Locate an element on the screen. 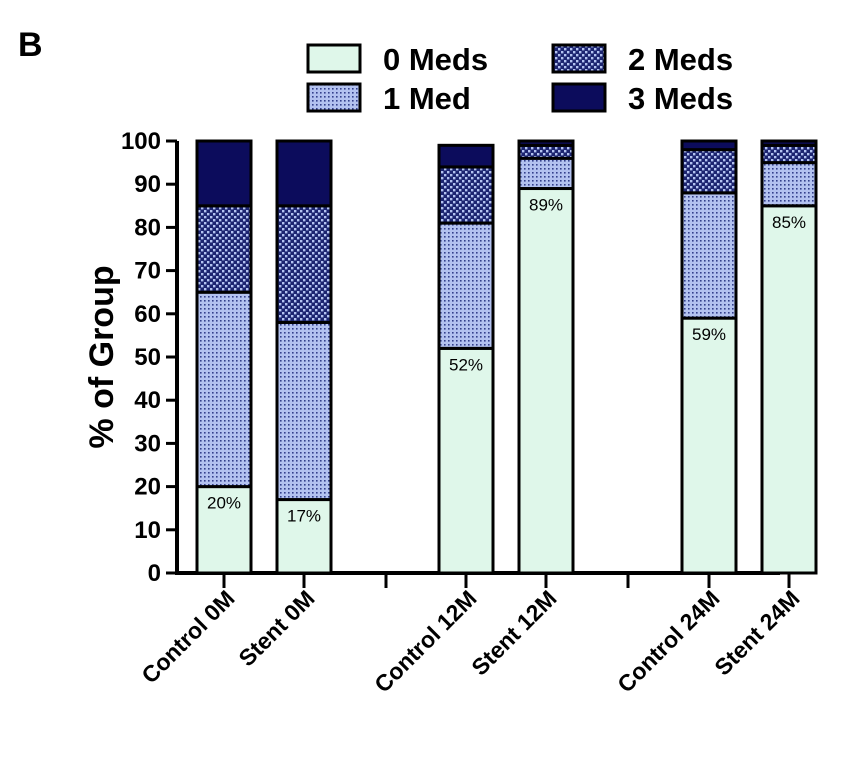 The image size is (865, 769). y-tick-label: 50 is located at coordinates (147, 357).